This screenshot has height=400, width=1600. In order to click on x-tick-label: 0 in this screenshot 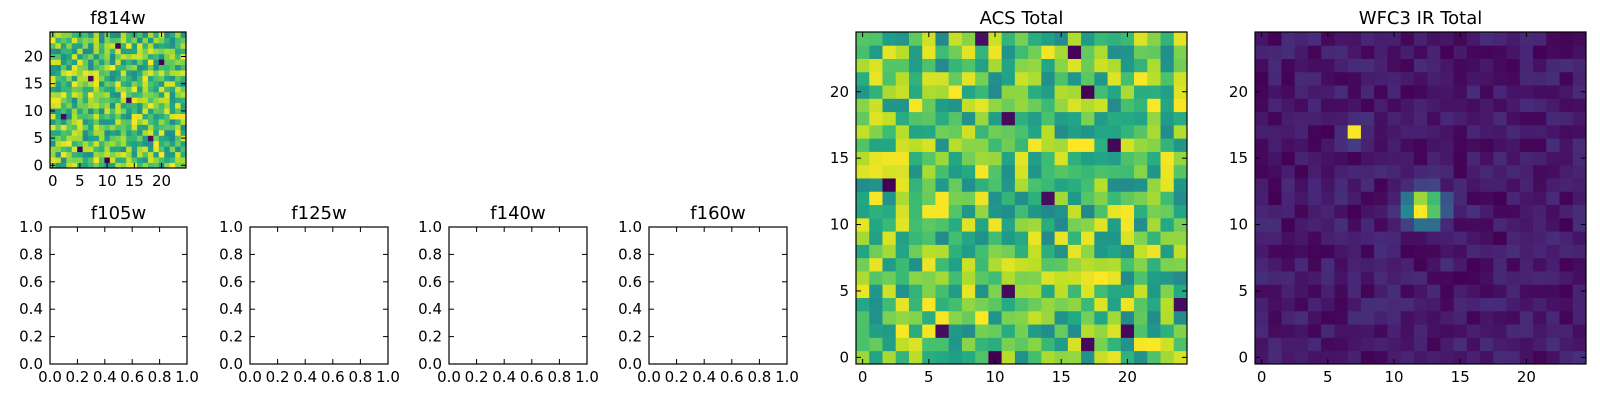, I will do `click(1262, 377)`.